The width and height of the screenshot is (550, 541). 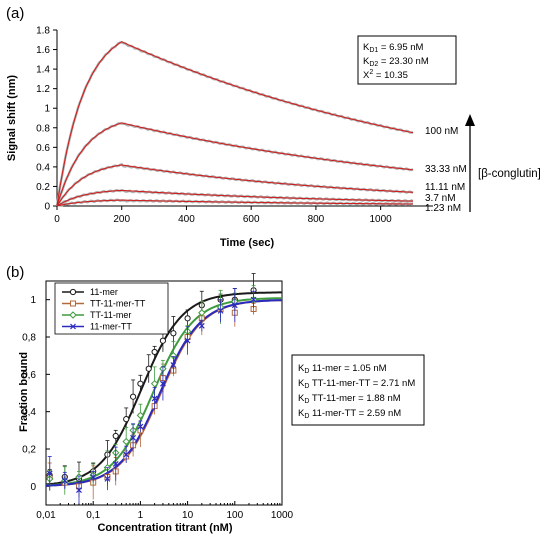 What do you see at coordinates (29, 375) in the screenshot?
I see `y-tick-label: 0,6` at bounding box center [29, 375].